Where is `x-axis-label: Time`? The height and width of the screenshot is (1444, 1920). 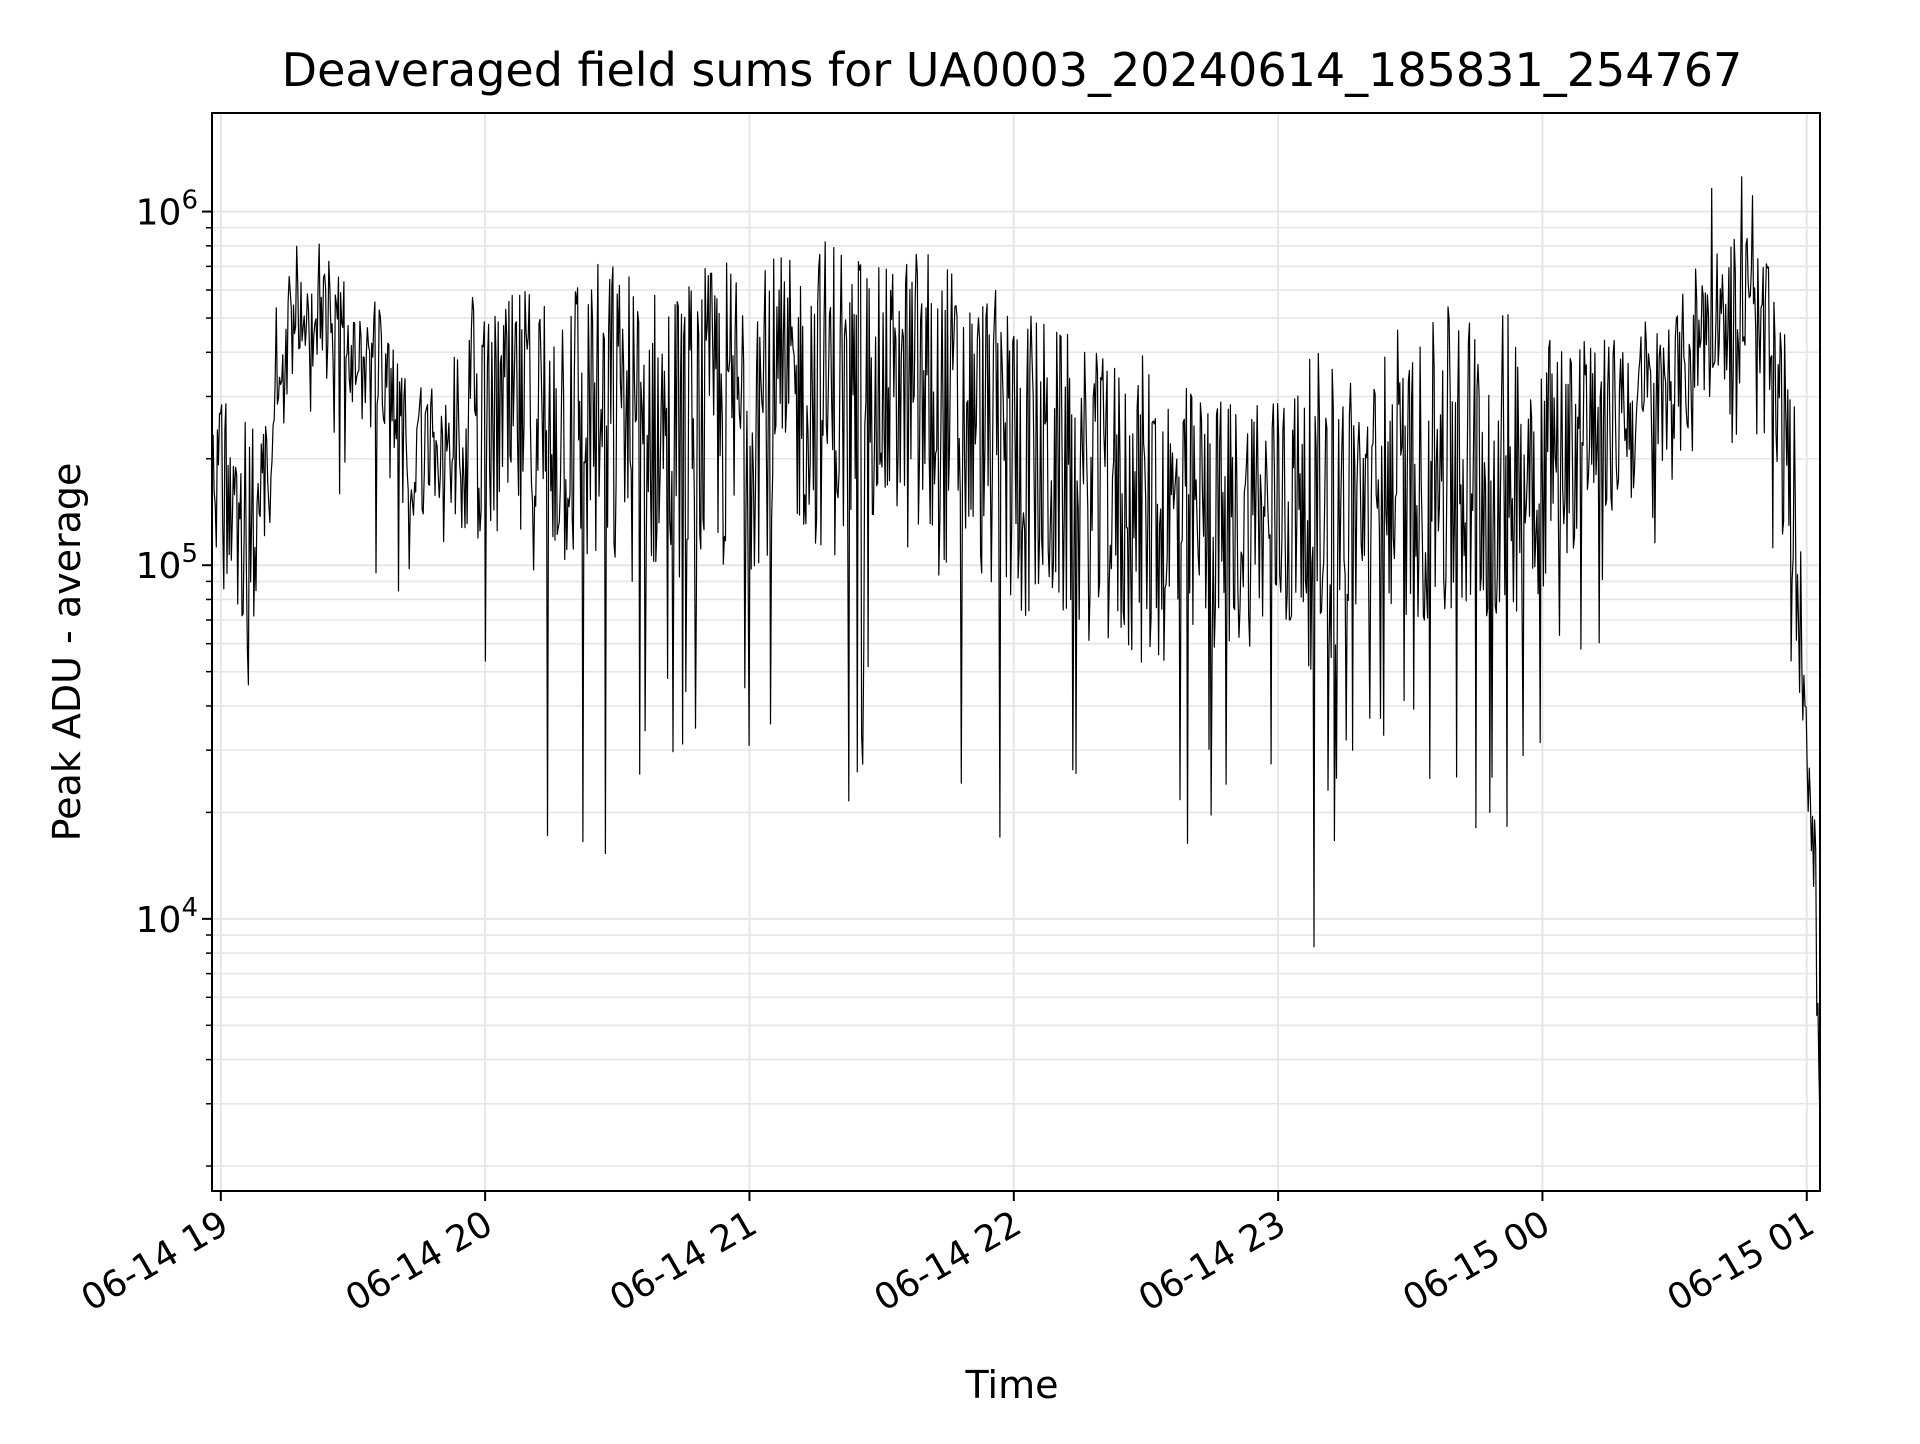
x-axis-label: Time is located at coordinates (1012, 1385).